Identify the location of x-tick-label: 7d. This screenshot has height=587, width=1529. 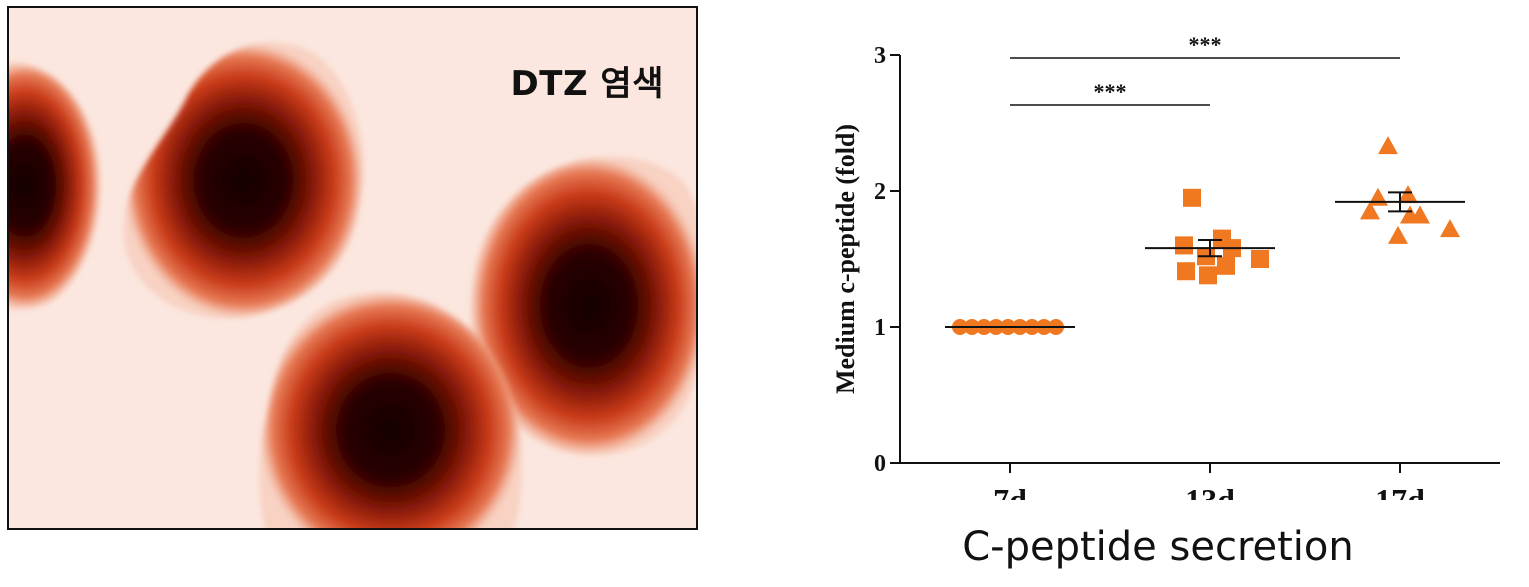
(1010, 491).